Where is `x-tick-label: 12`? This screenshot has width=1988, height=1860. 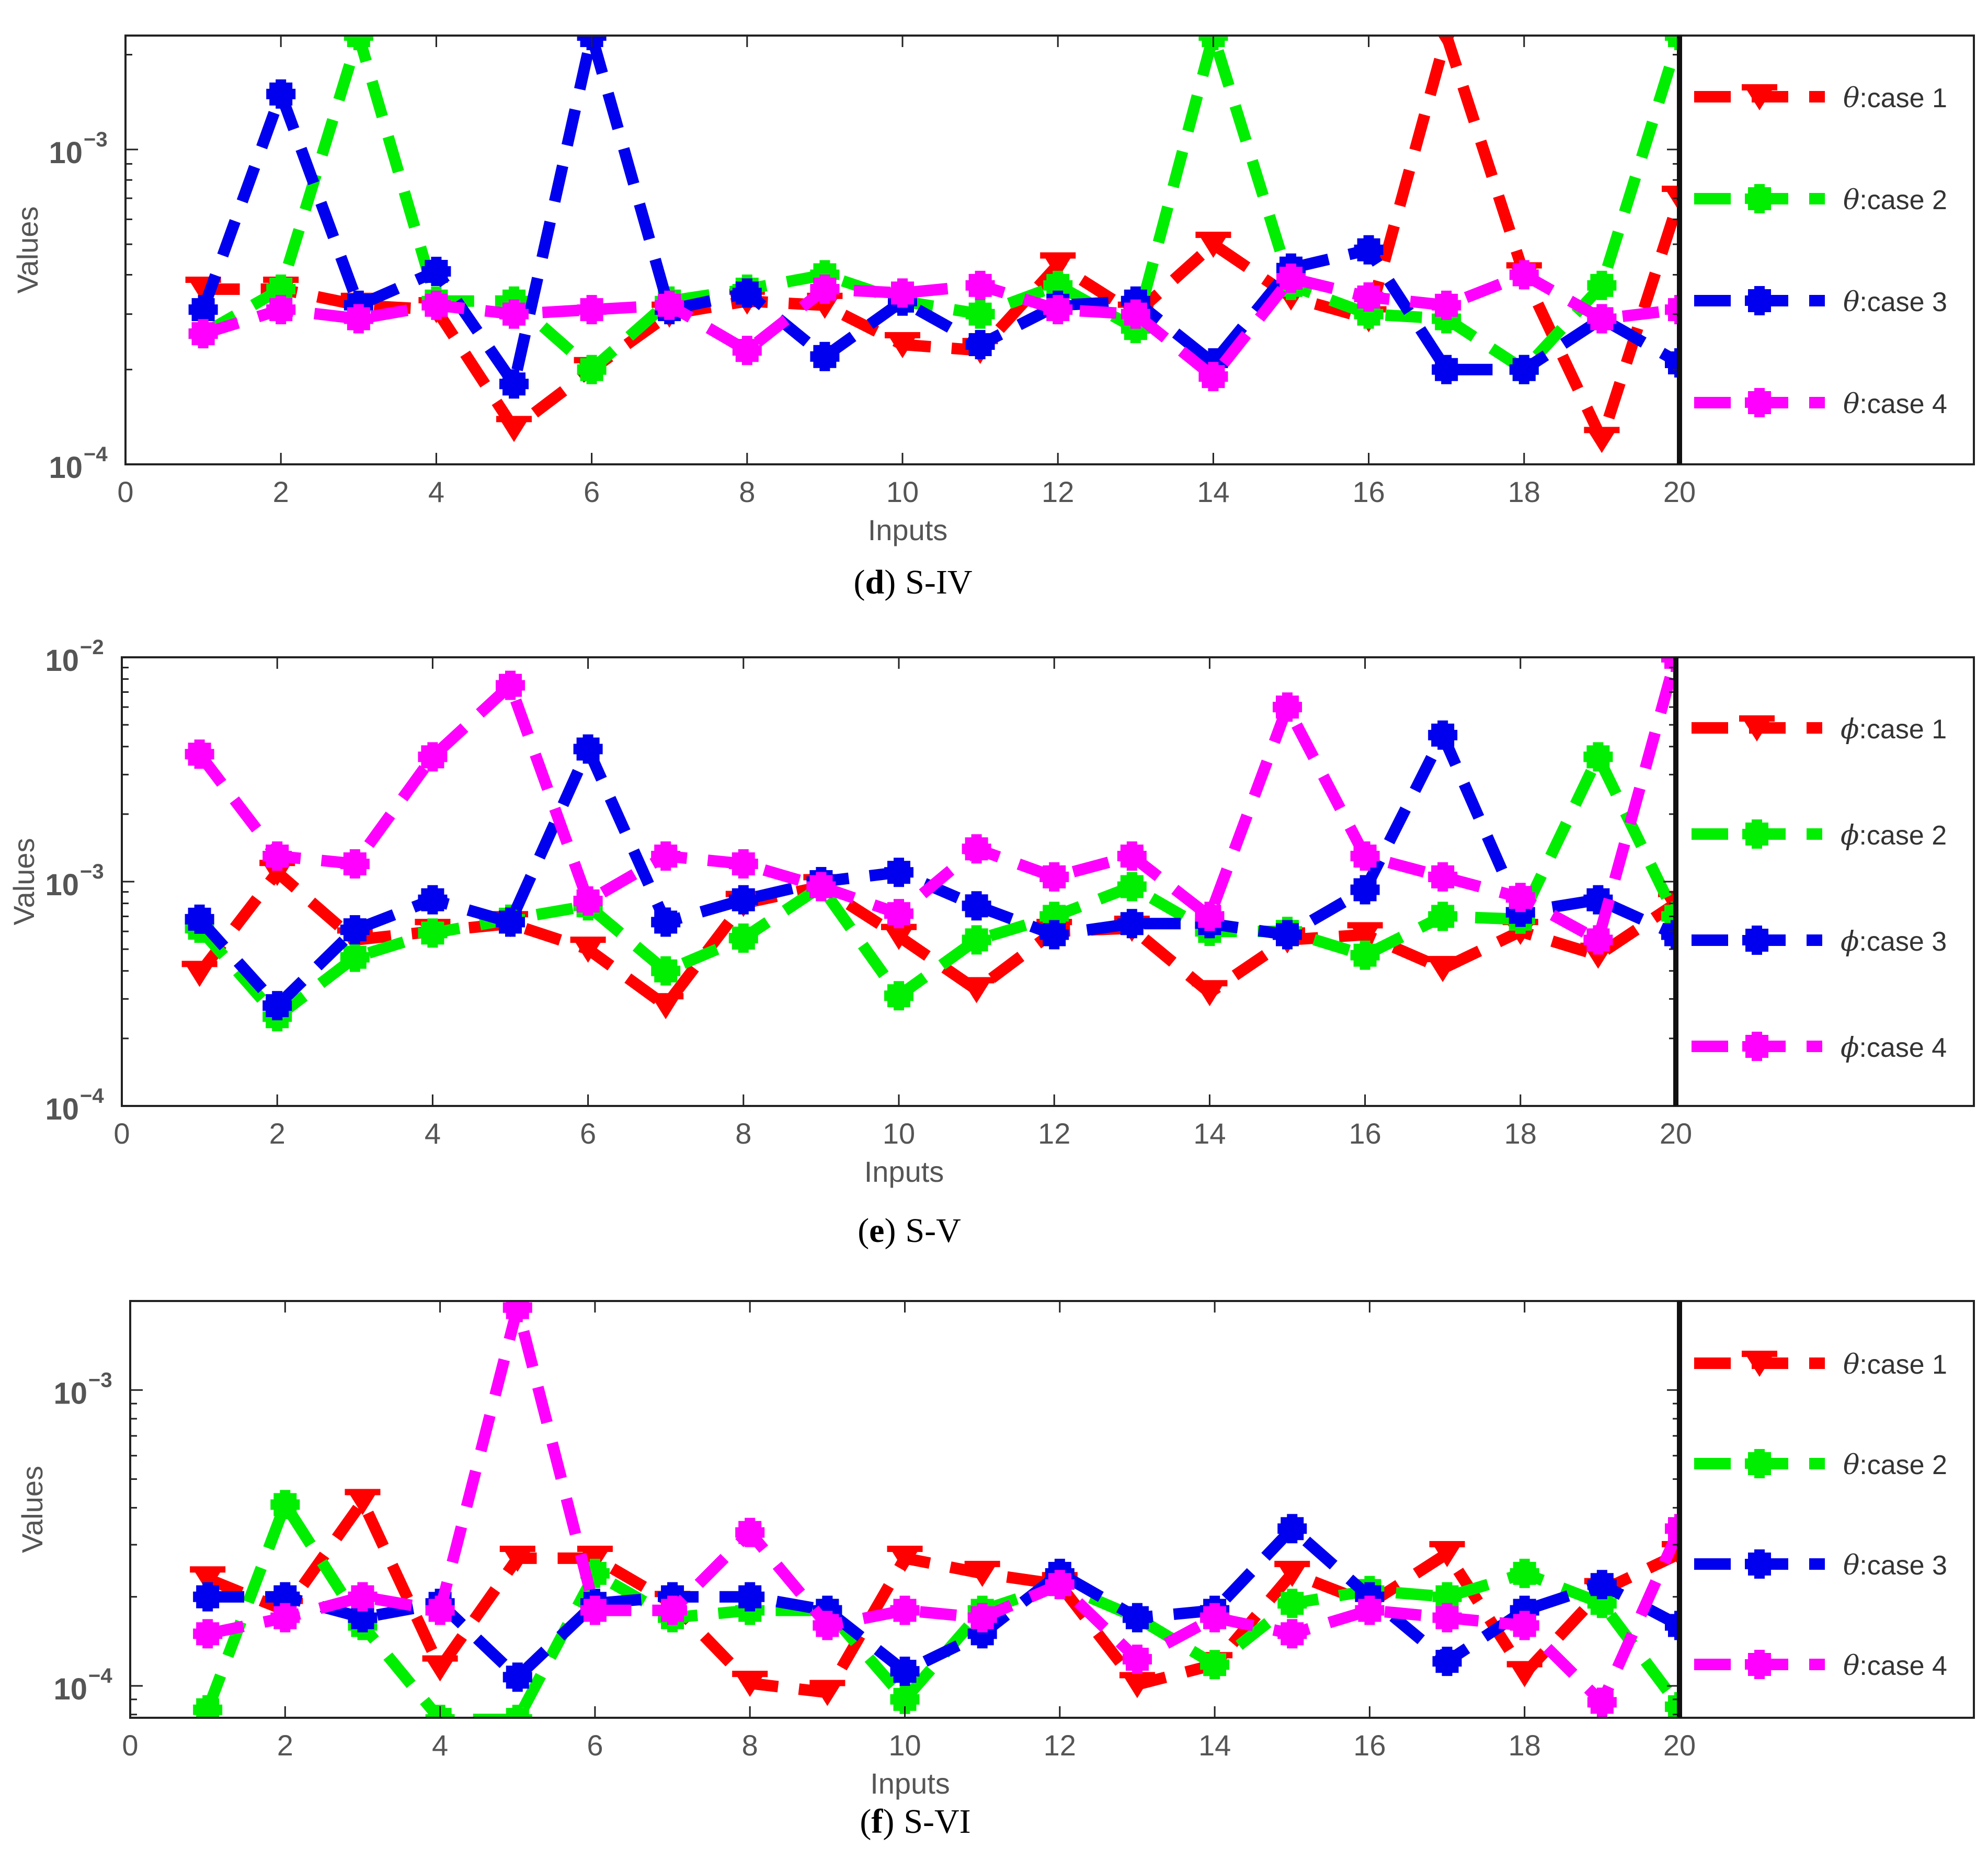
x-tick-label: 12 is located at coordinates (1058, 491).